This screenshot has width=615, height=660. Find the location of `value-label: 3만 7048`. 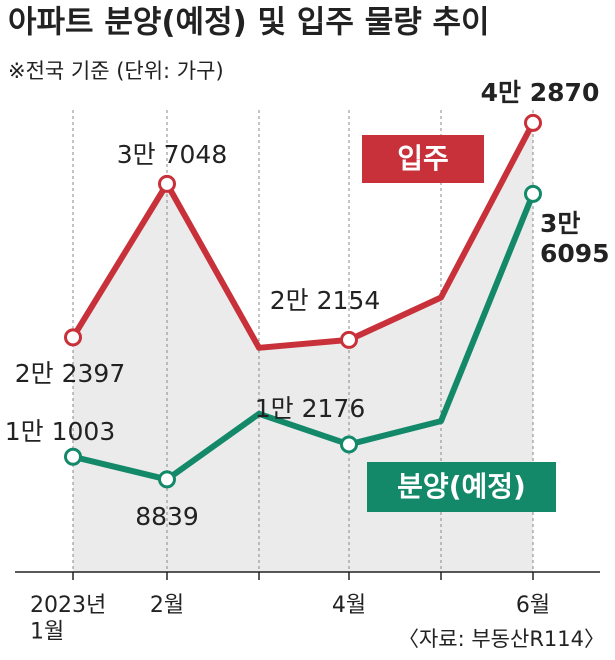

value-label: 3만 7048 is located at coordinates (172, 154).